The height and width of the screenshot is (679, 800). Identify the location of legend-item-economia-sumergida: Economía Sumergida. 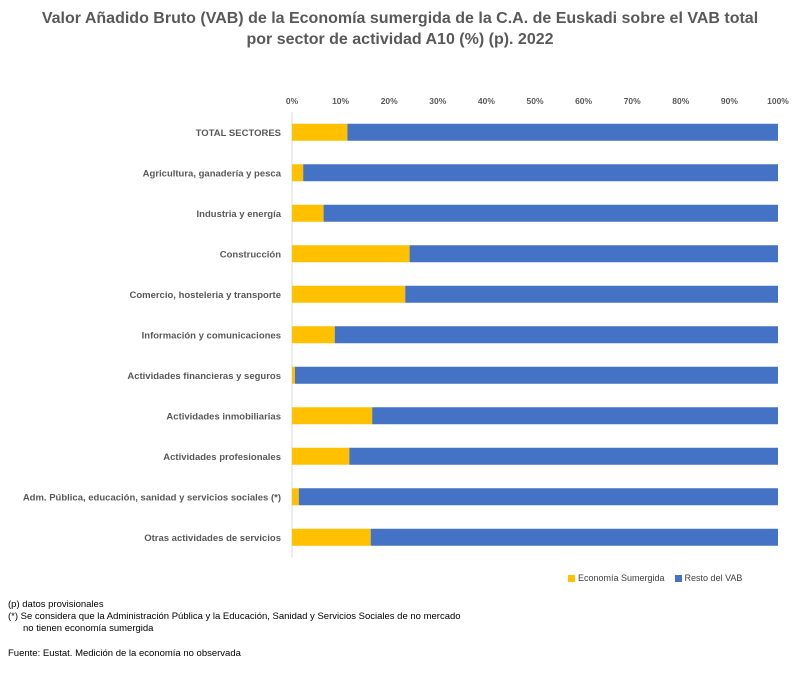
(616, 578).